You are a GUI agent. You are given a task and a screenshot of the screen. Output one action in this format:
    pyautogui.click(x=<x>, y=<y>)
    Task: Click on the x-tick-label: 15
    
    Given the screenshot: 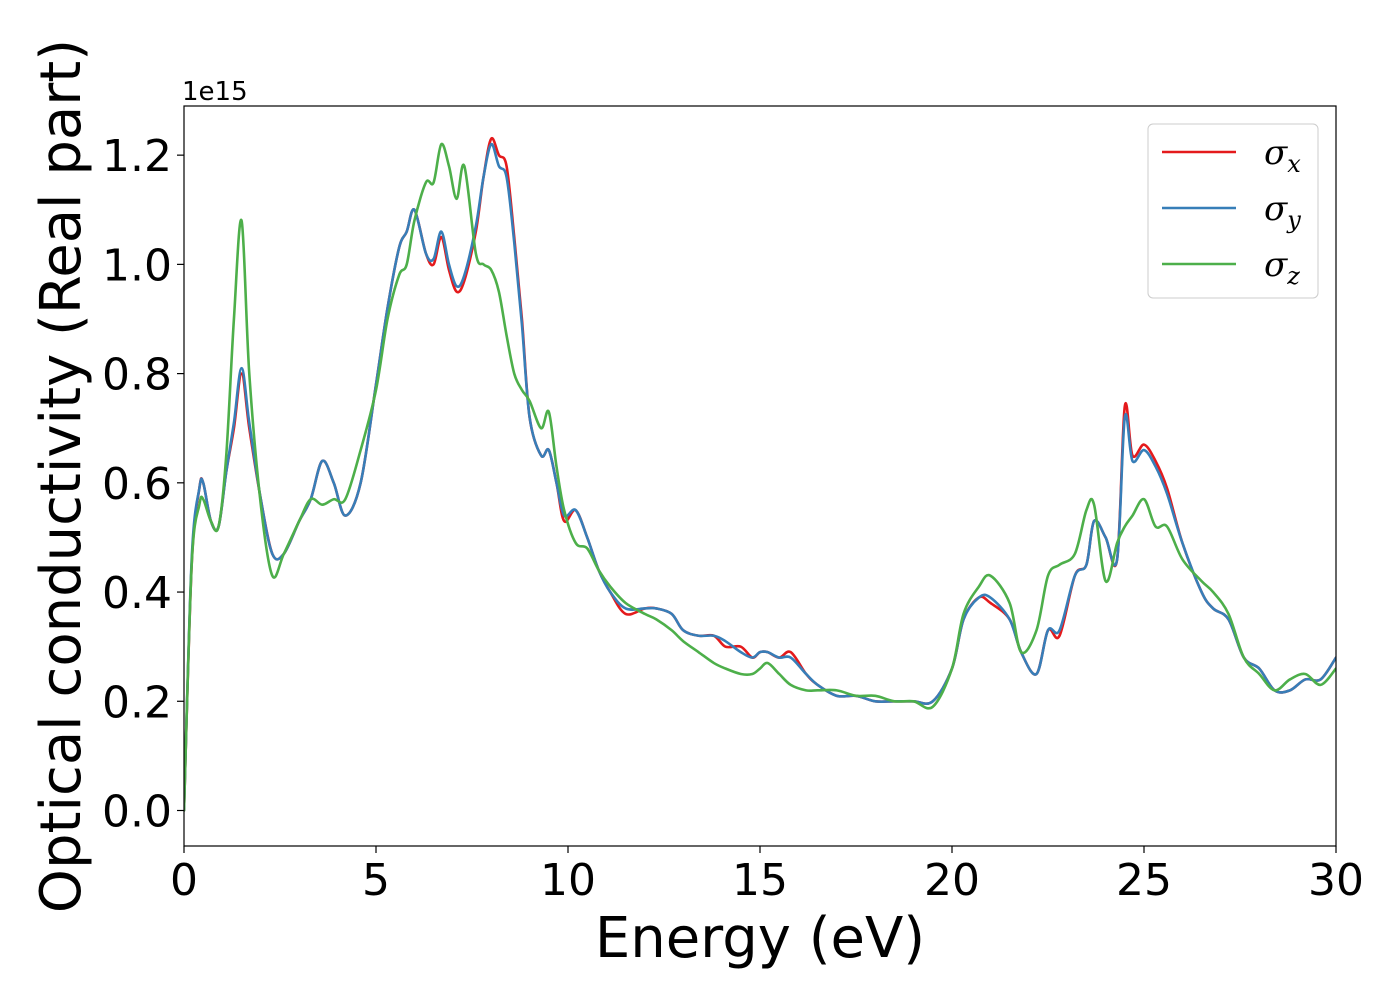 What is the action you would take?
    pyautogui.click(x=760, y=880)
    